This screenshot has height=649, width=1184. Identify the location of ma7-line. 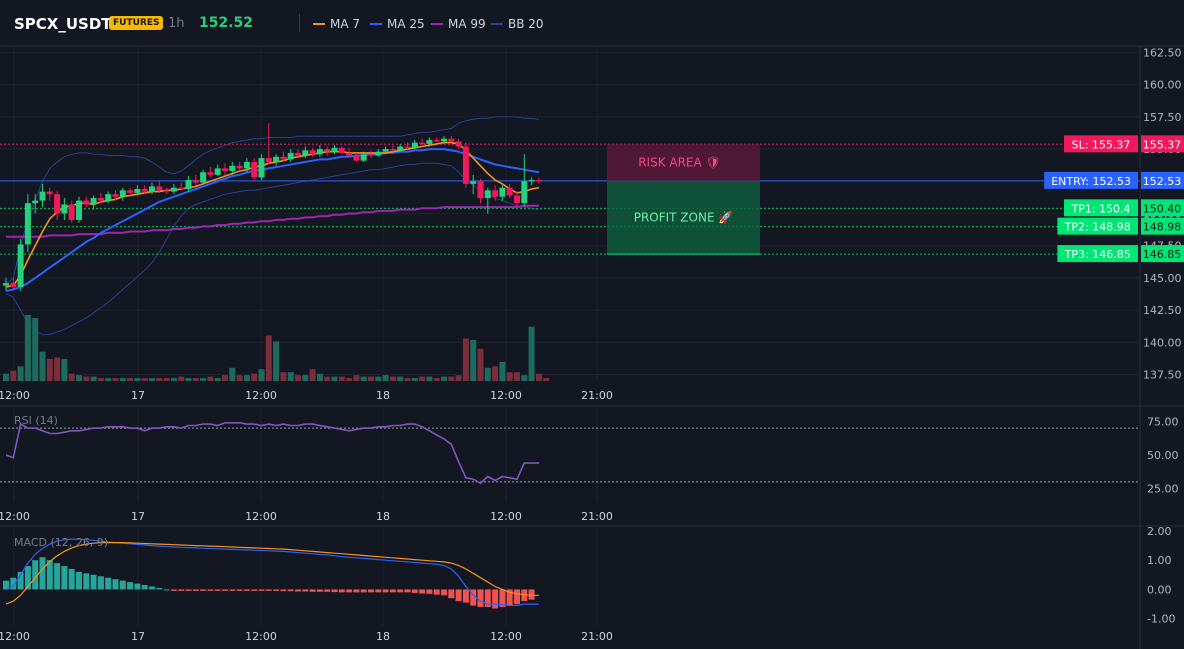
(272, 214).